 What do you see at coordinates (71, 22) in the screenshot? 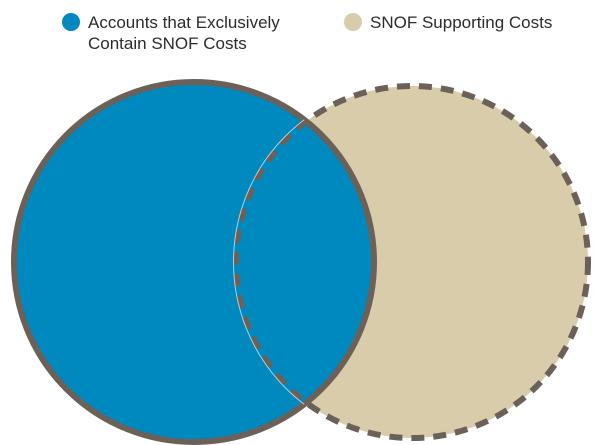
I see `legend-swatch-accounts` at bounding box center [71, 22].